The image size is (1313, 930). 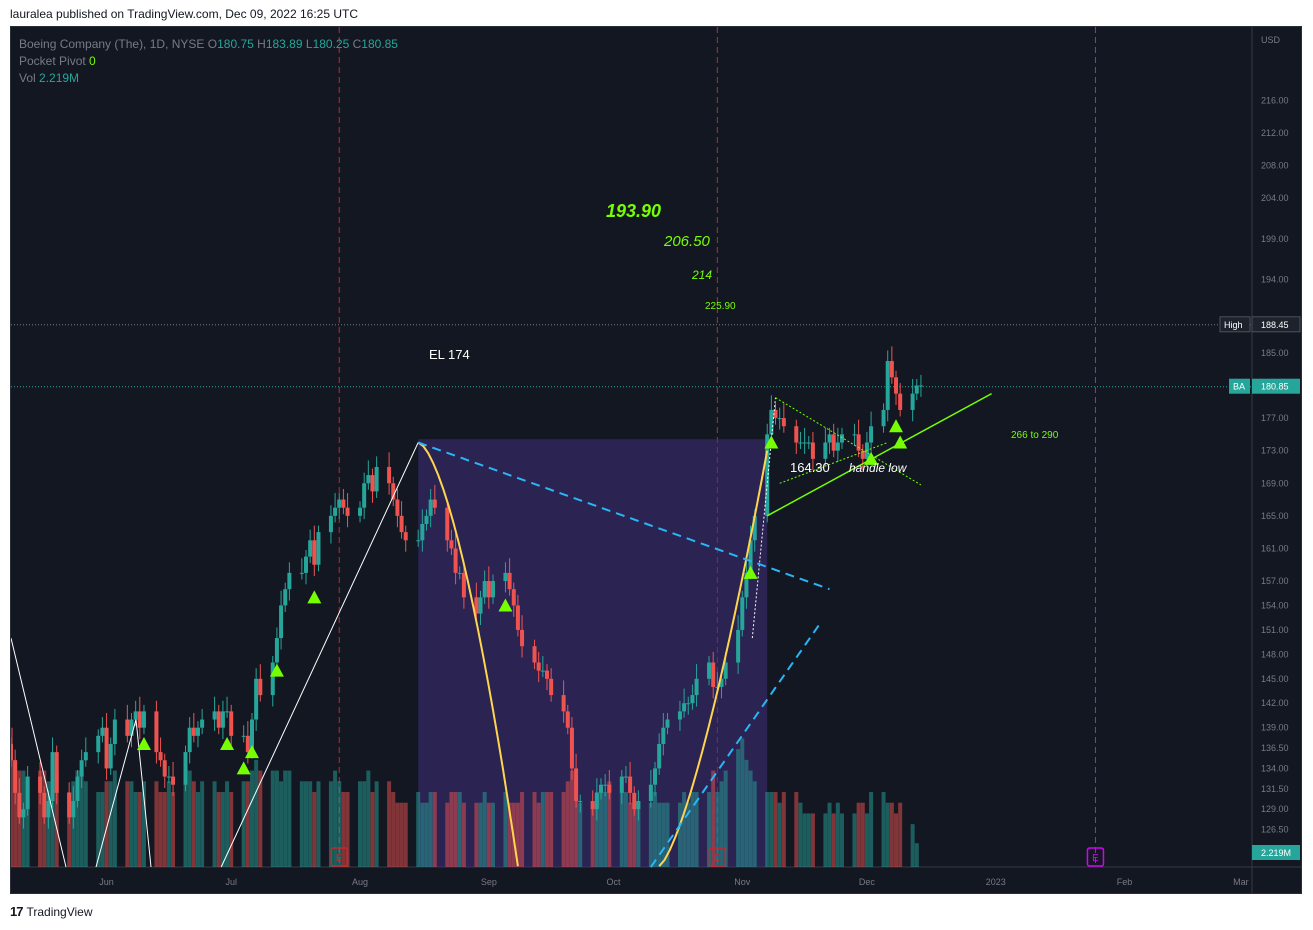 I want to click on last-value-box, so click(x=1276, y=386).